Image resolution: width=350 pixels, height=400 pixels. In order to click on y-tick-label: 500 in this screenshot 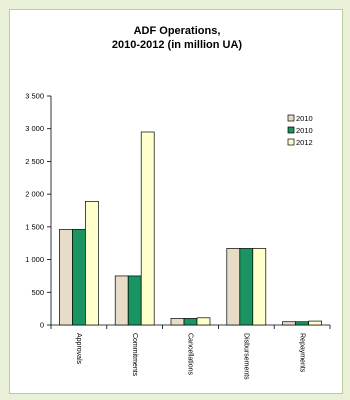, I will do `click(37, 292)`.